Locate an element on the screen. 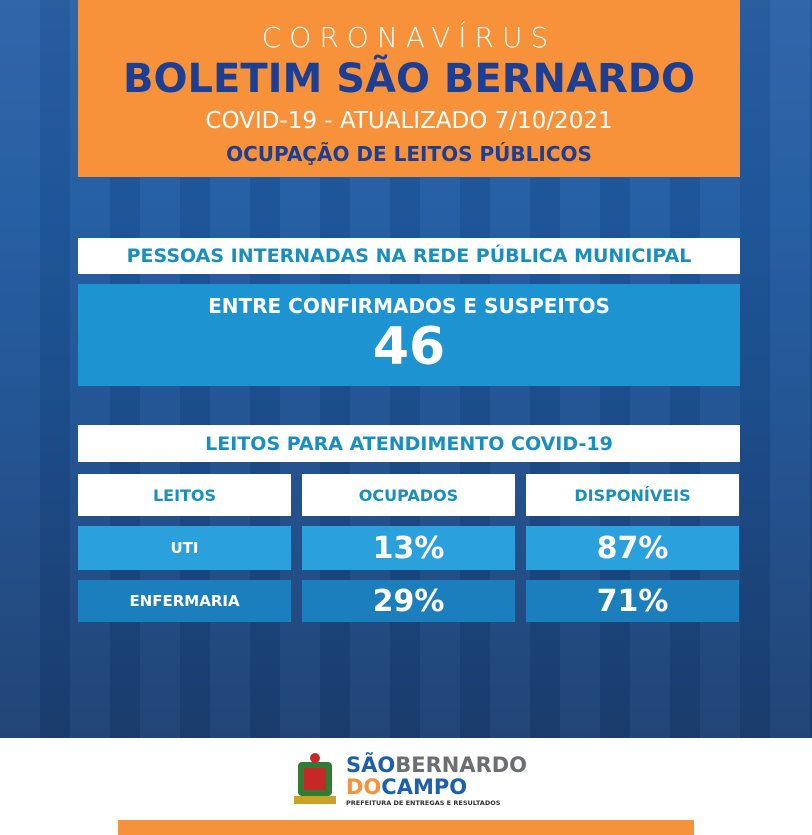 Image resolution: width=812 pixels, height=835 pixels. footer-bar is located at coordinates (406, 827).